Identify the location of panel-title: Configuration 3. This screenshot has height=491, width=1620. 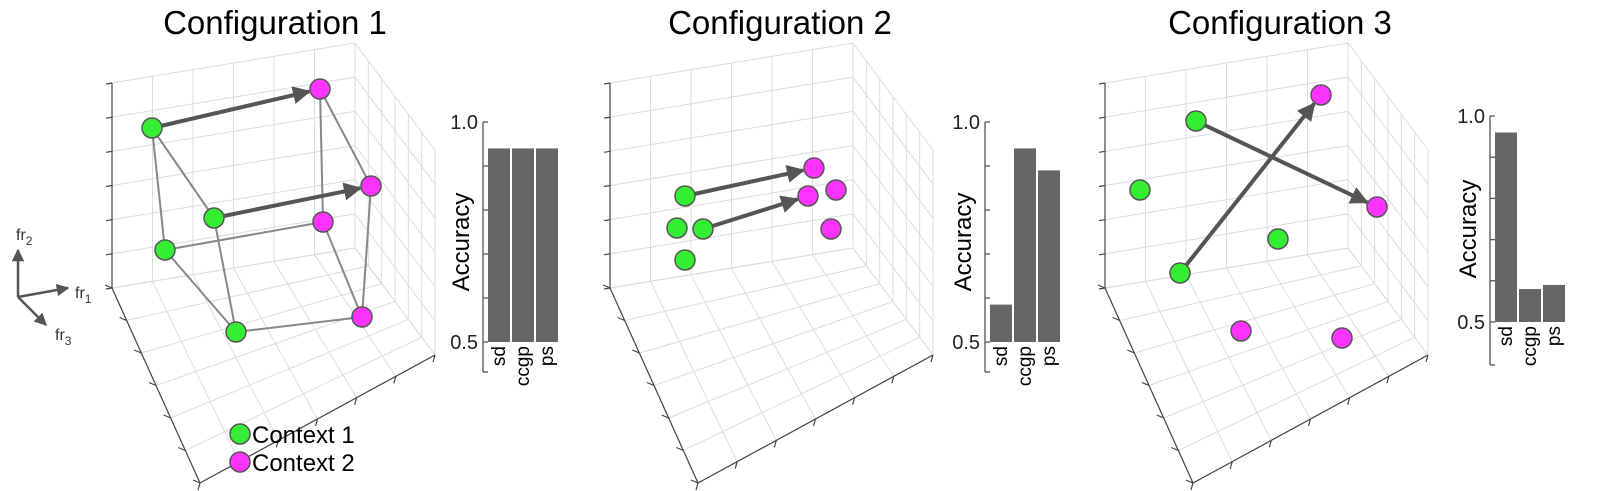
(1280, 22).